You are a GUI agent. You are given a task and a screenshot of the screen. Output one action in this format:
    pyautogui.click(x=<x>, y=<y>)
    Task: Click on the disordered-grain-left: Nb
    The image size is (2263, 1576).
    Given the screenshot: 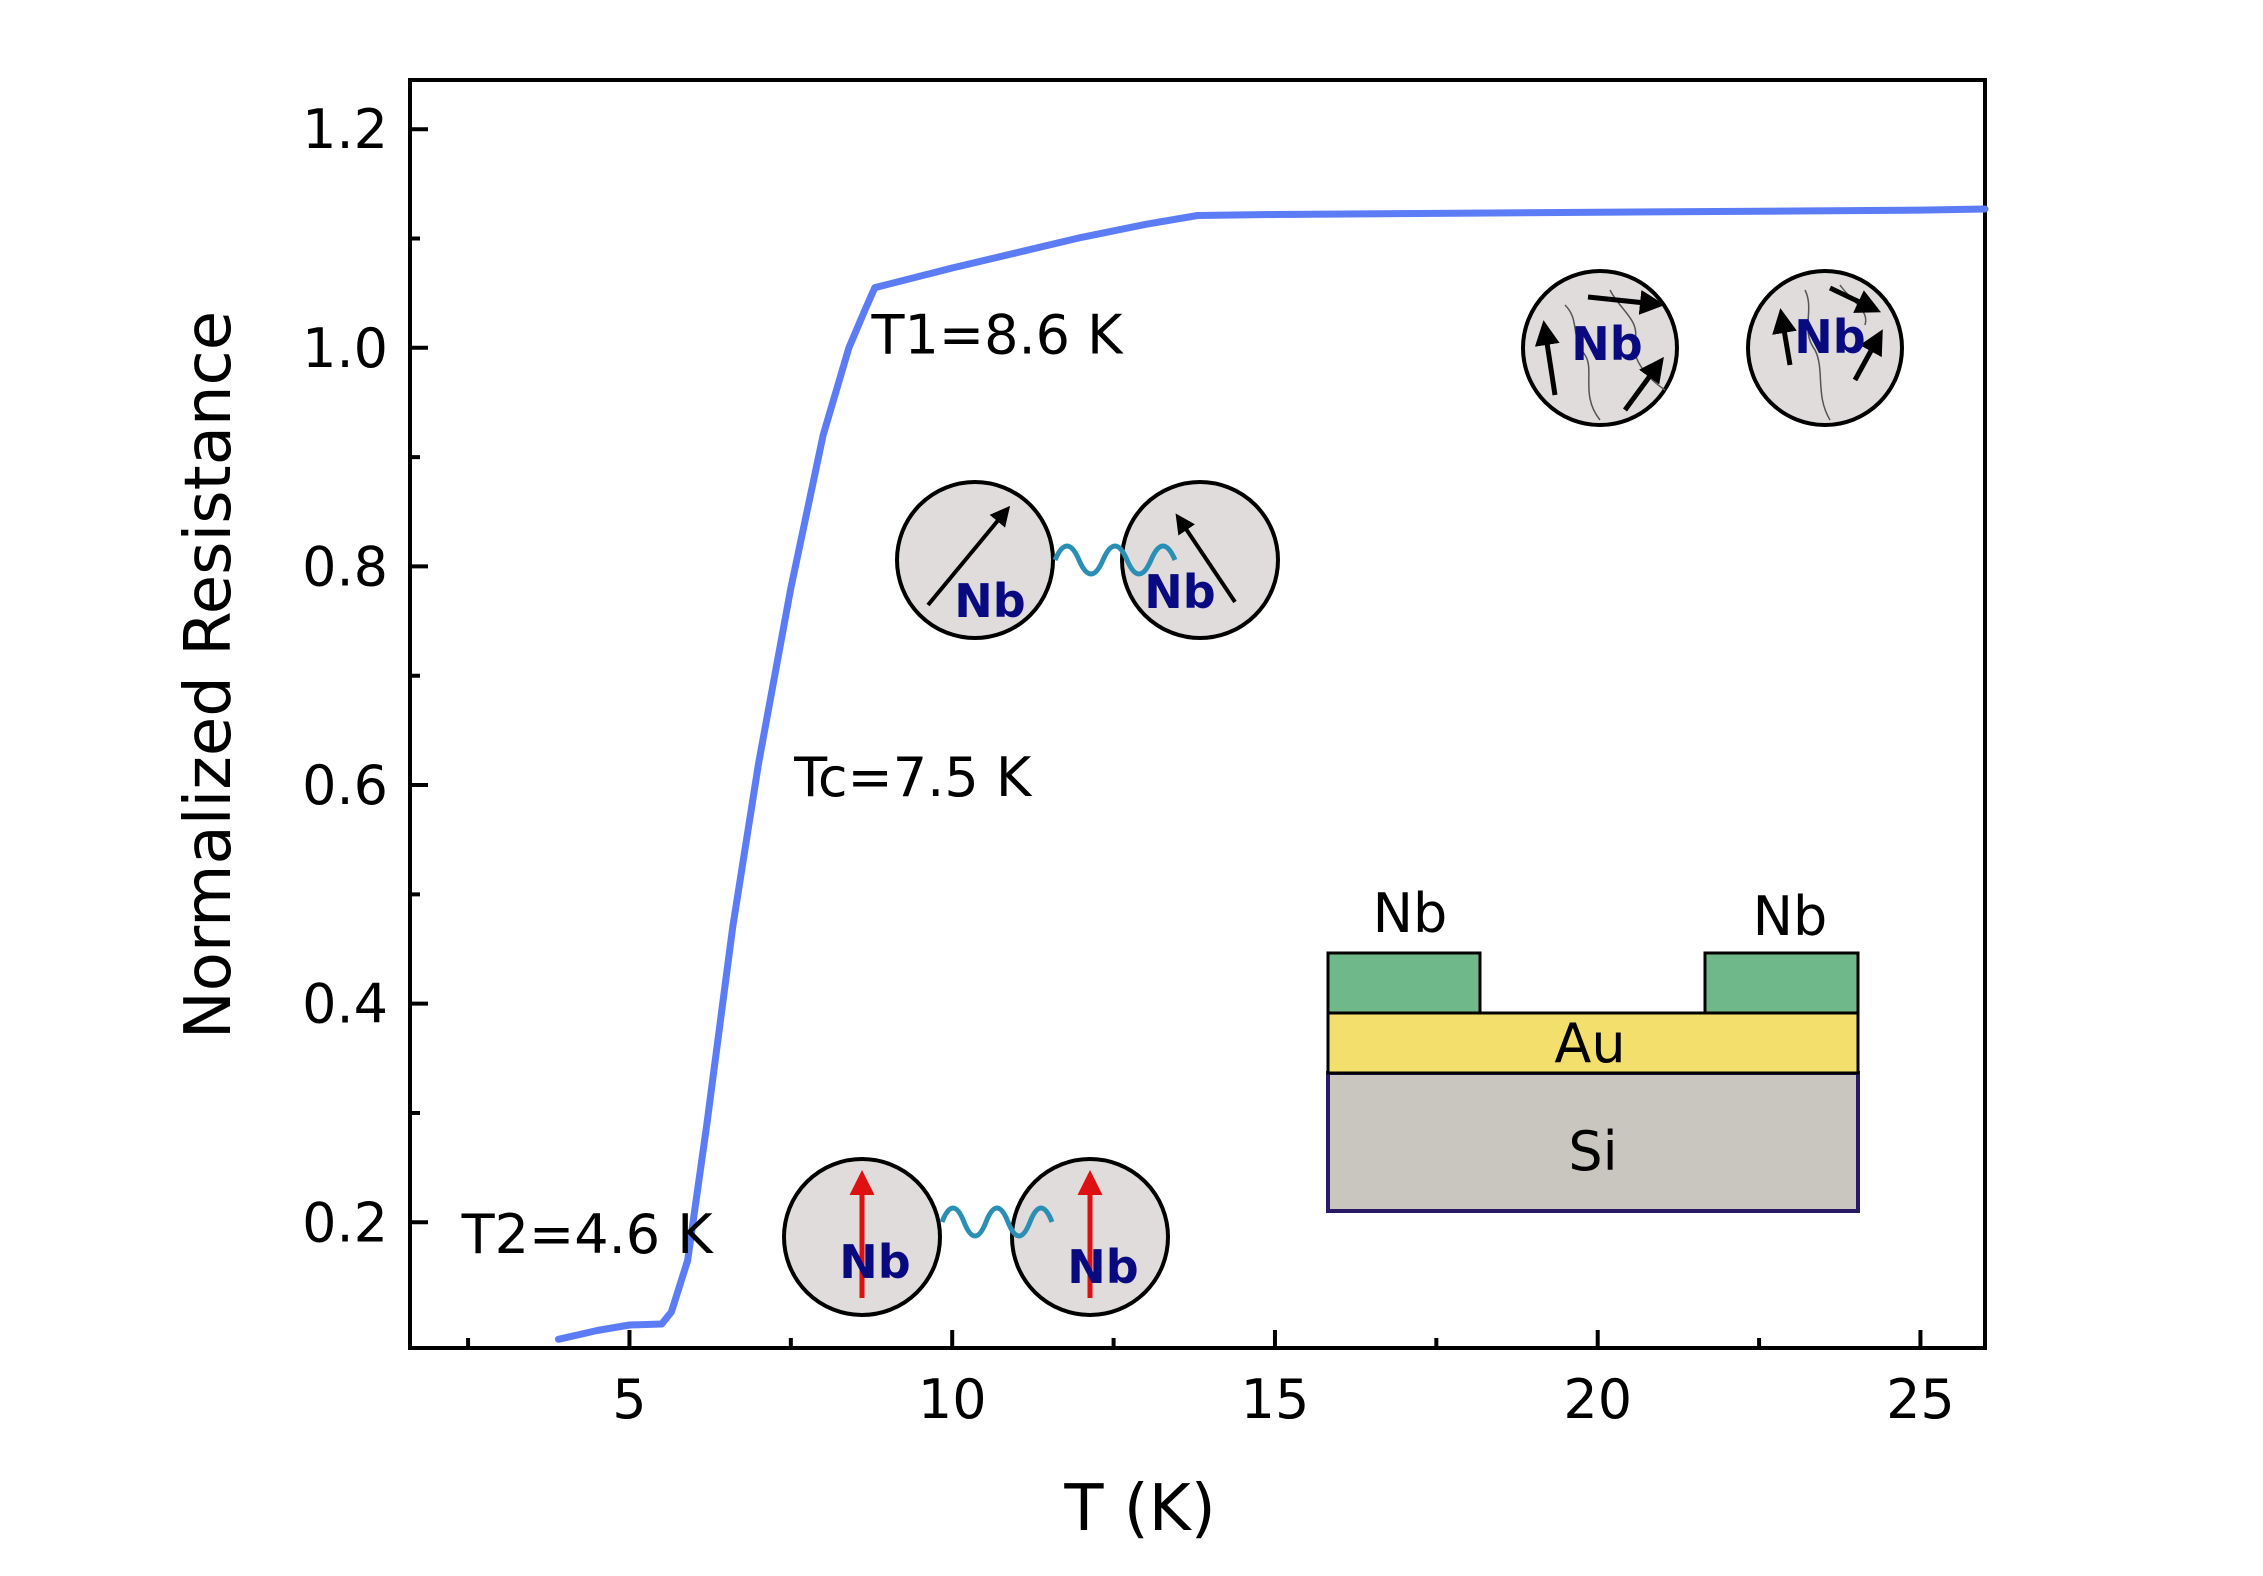 What is the action you would take?
    pyautogui.click(x=1600, y=348)
    